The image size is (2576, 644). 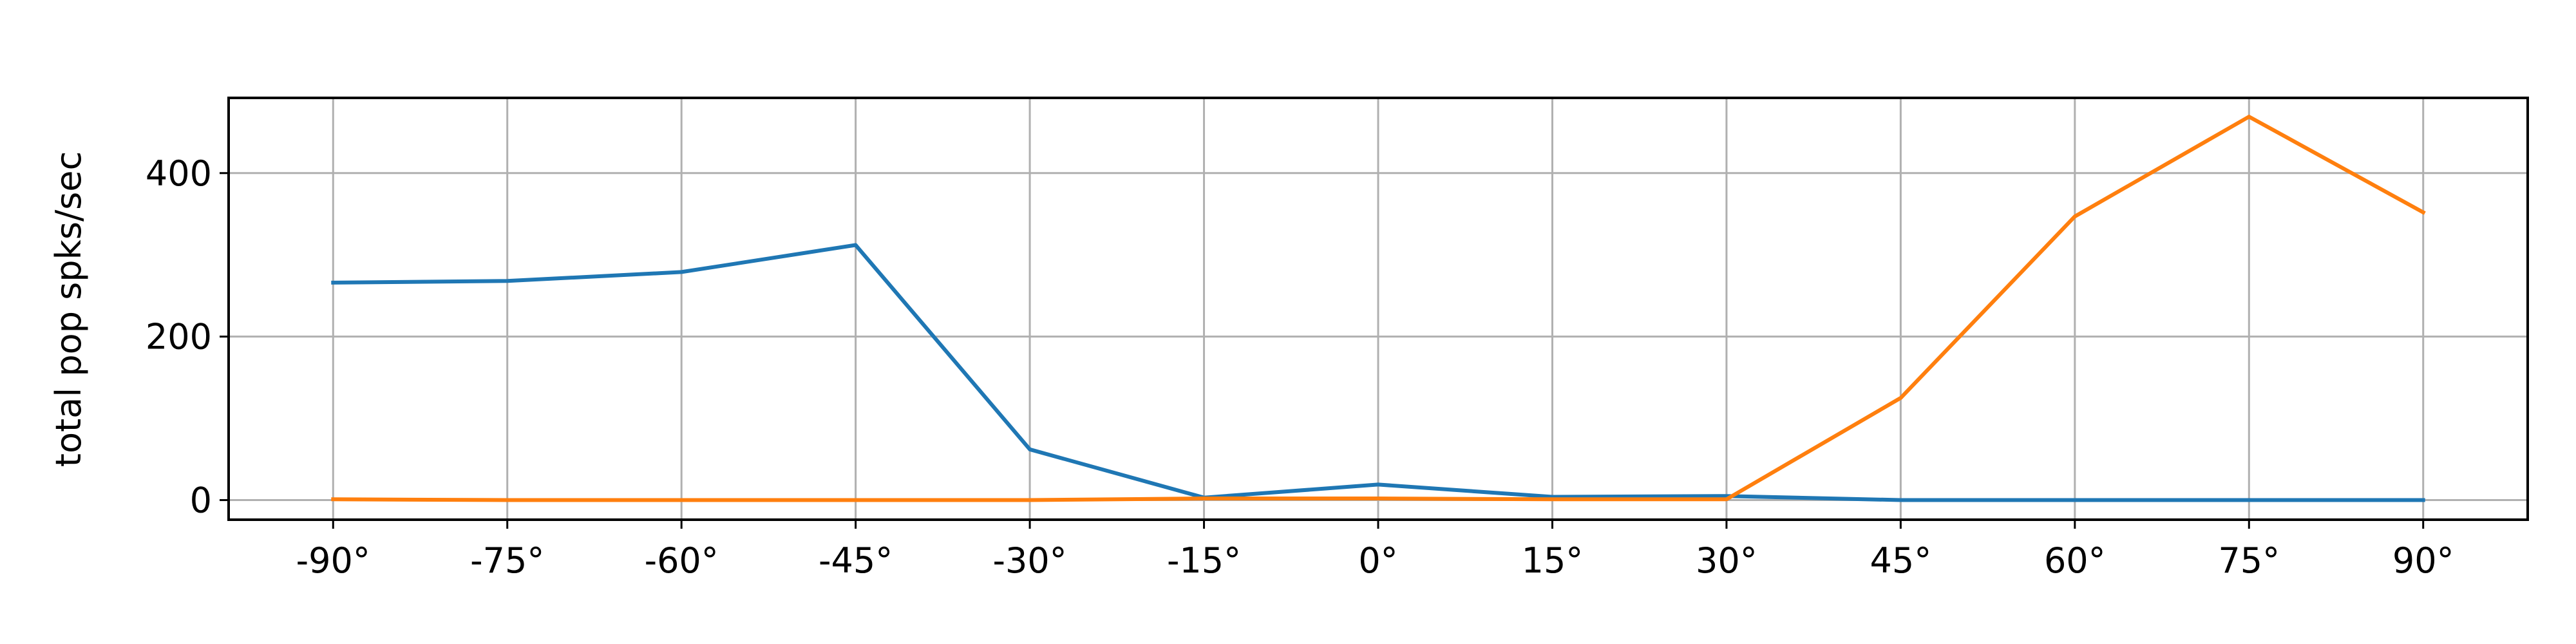 I want to click on x-tick-label: 0°, so click(x=1378, y=560).